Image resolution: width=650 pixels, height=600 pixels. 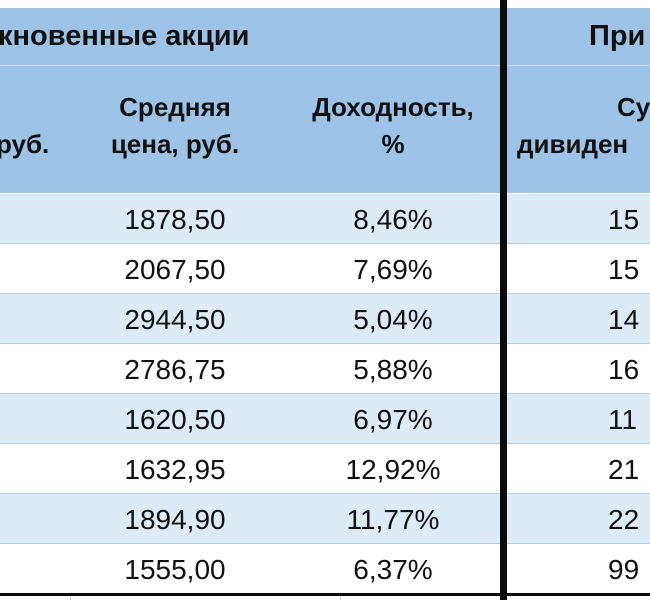 What do you see at coordinates (325, 269) in the screenshot?
I see `table-row: 2067,50 7,69% 15` at bounding box center [325, 269].